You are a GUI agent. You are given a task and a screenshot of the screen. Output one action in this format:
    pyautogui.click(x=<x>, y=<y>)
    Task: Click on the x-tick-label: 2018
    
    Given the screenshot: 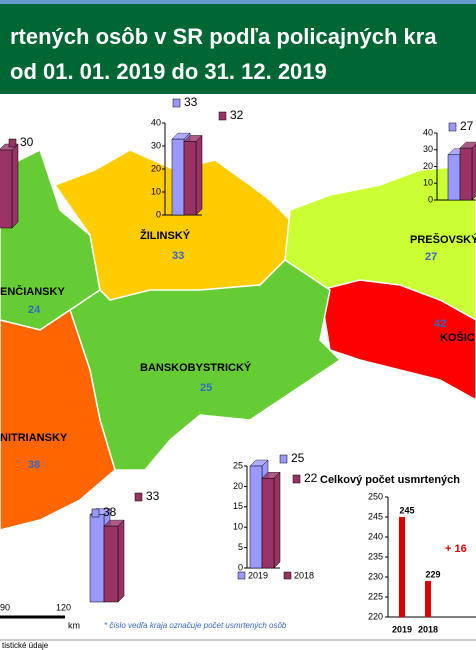 What is the action you would take?
    pyautogui.click(x=428, y=629)
    